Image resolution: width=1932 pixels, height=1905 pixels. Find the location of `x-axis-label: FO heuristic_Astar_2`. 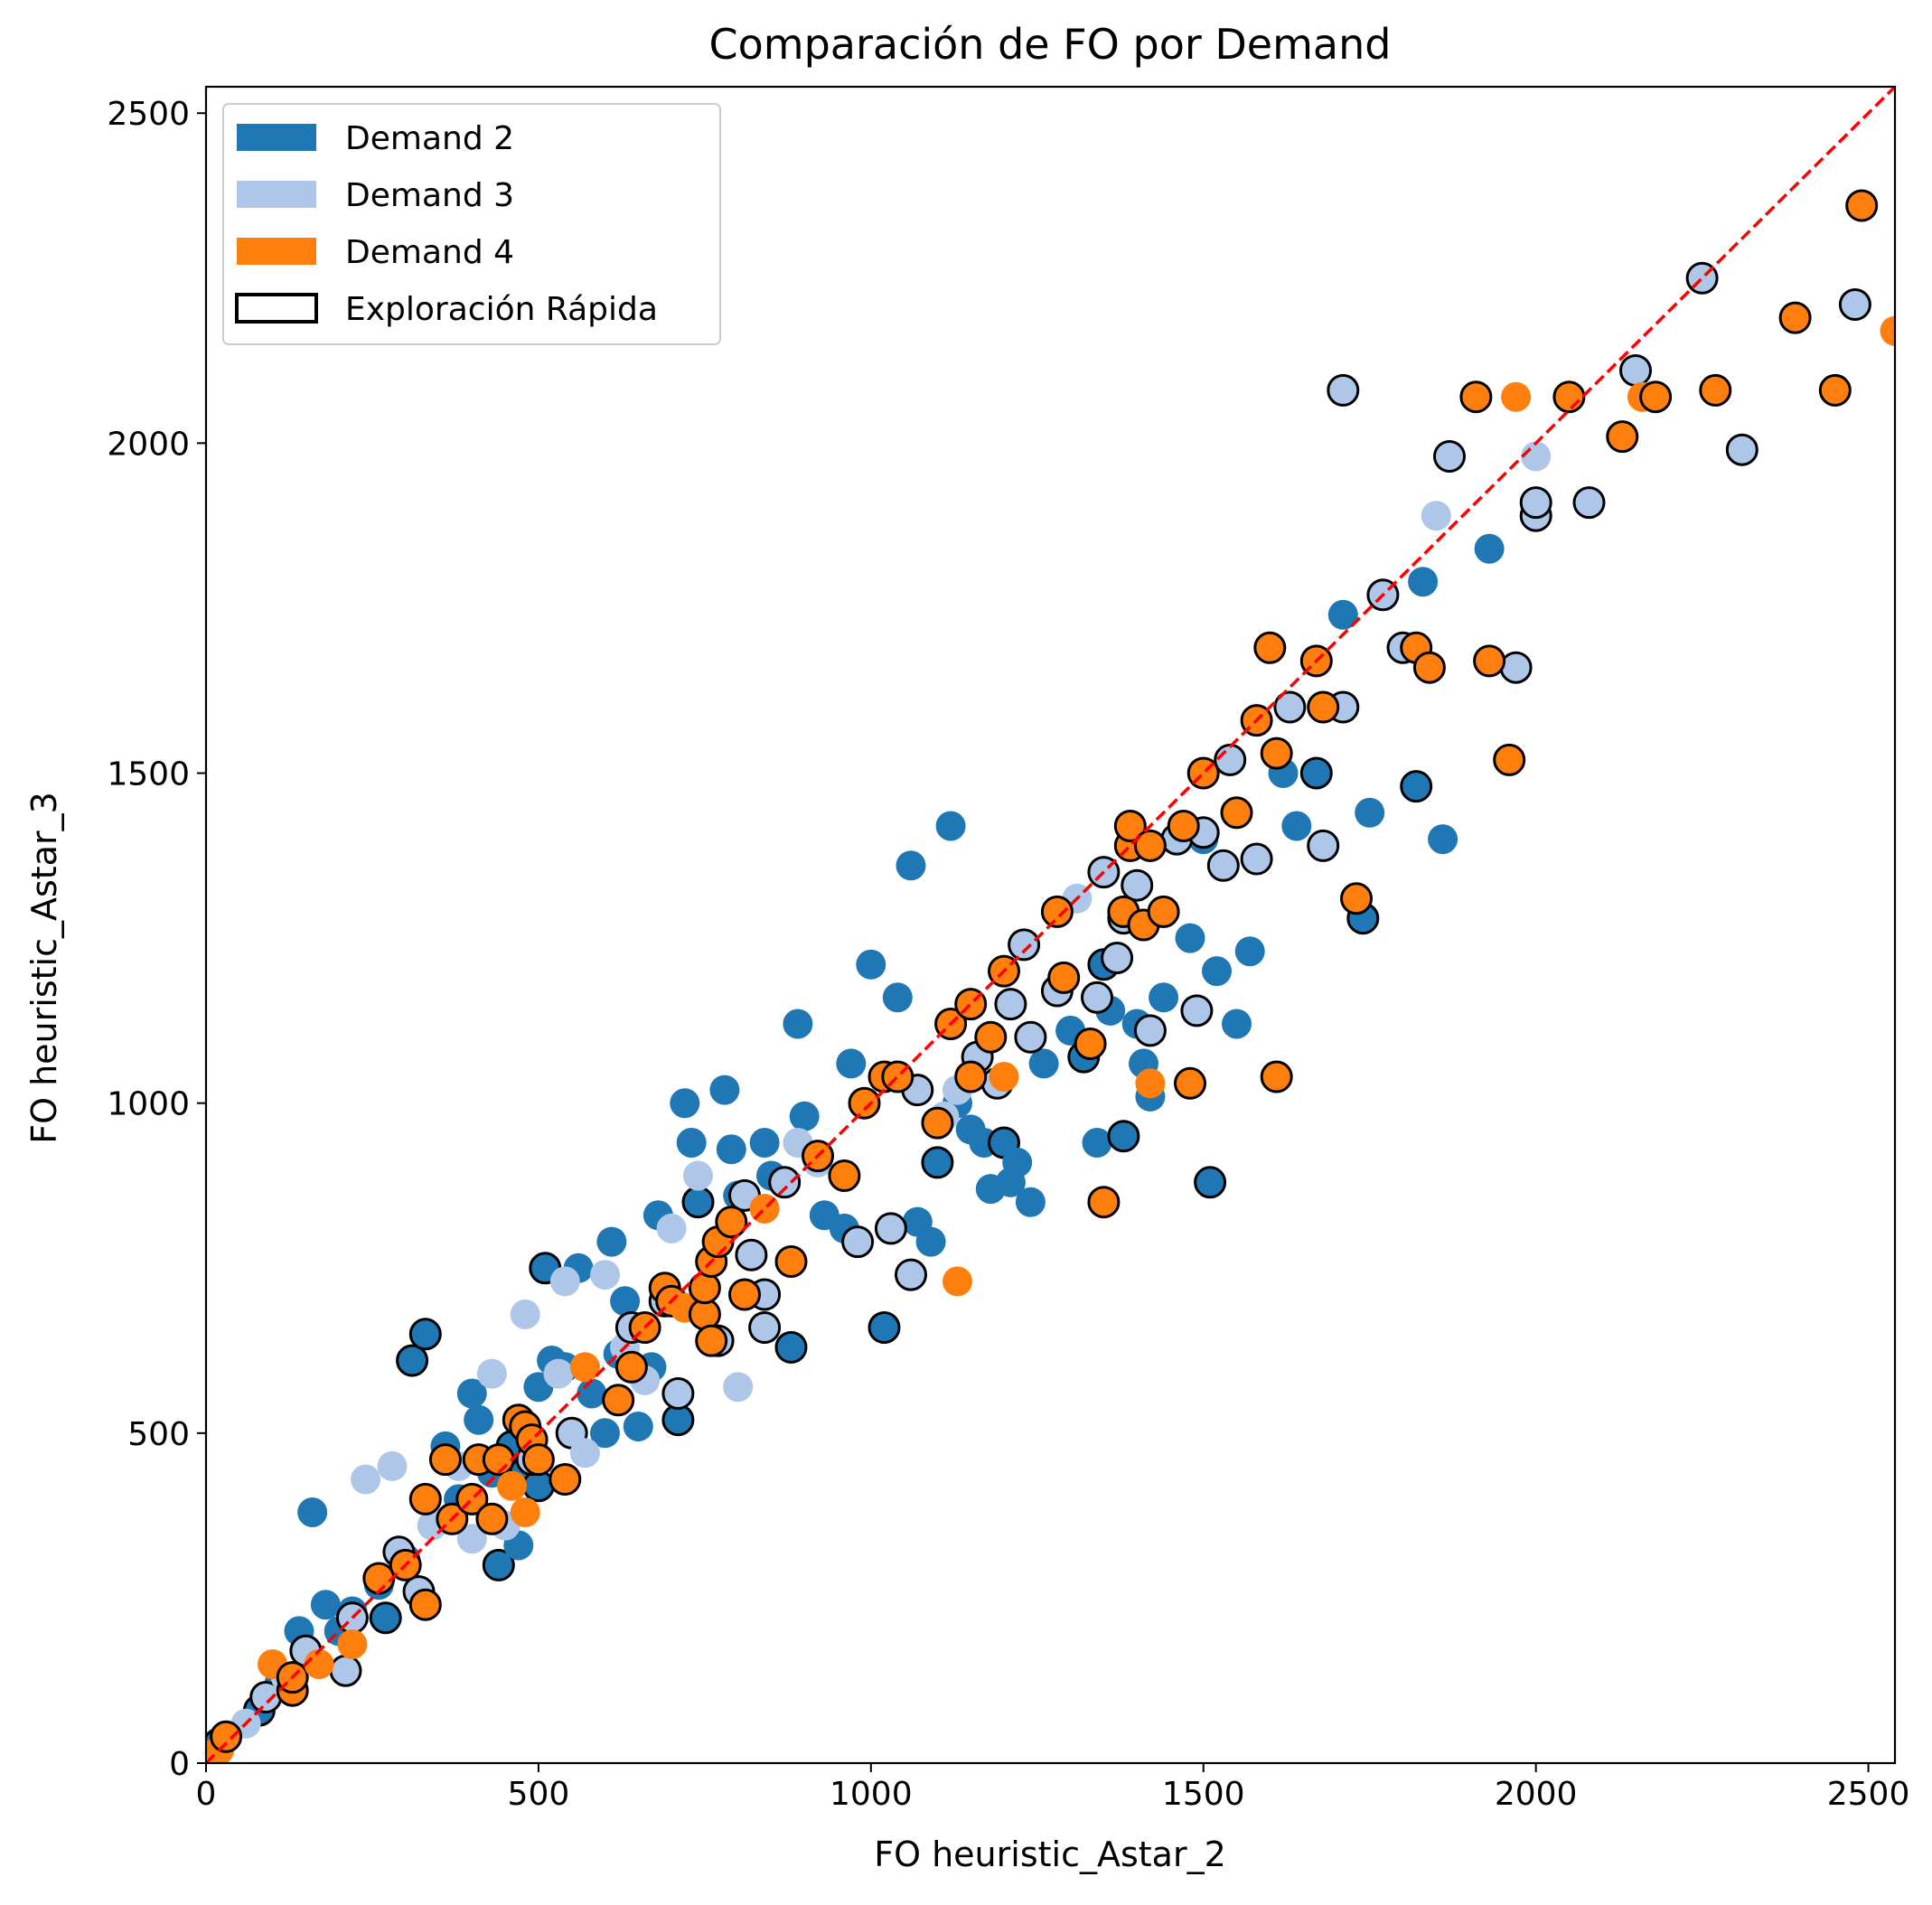

x-axis-label: FO heuristic_Astar_2 is located at coordinates (1050, 1854).